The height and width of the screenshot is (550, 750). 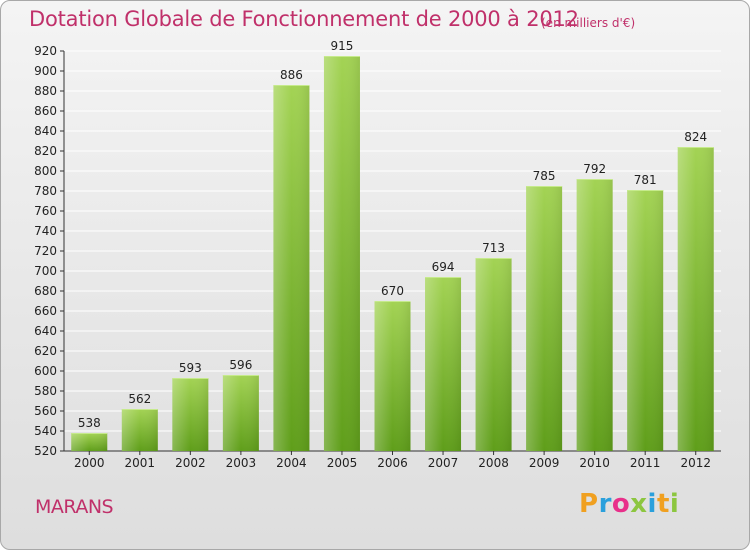 What do you see at coordinates (241, 463) in the screenshot?
I see `x-tick-label: 2003` at bounding box center [241, 463].